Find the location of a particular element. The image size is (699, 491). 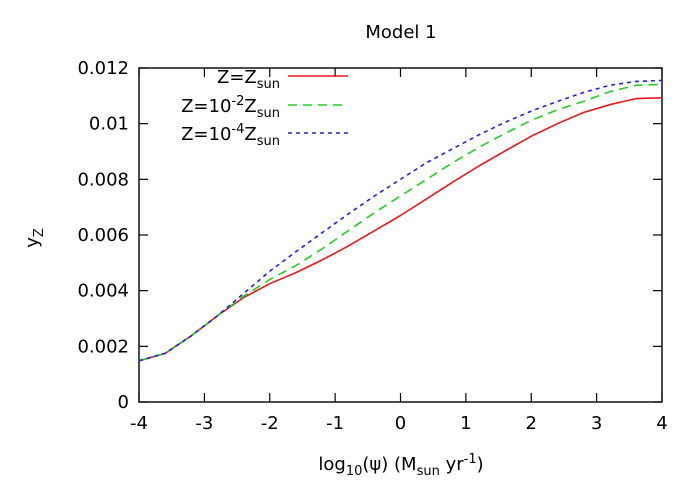

y-axis-label-main: y is located at coordinates (32, 242).